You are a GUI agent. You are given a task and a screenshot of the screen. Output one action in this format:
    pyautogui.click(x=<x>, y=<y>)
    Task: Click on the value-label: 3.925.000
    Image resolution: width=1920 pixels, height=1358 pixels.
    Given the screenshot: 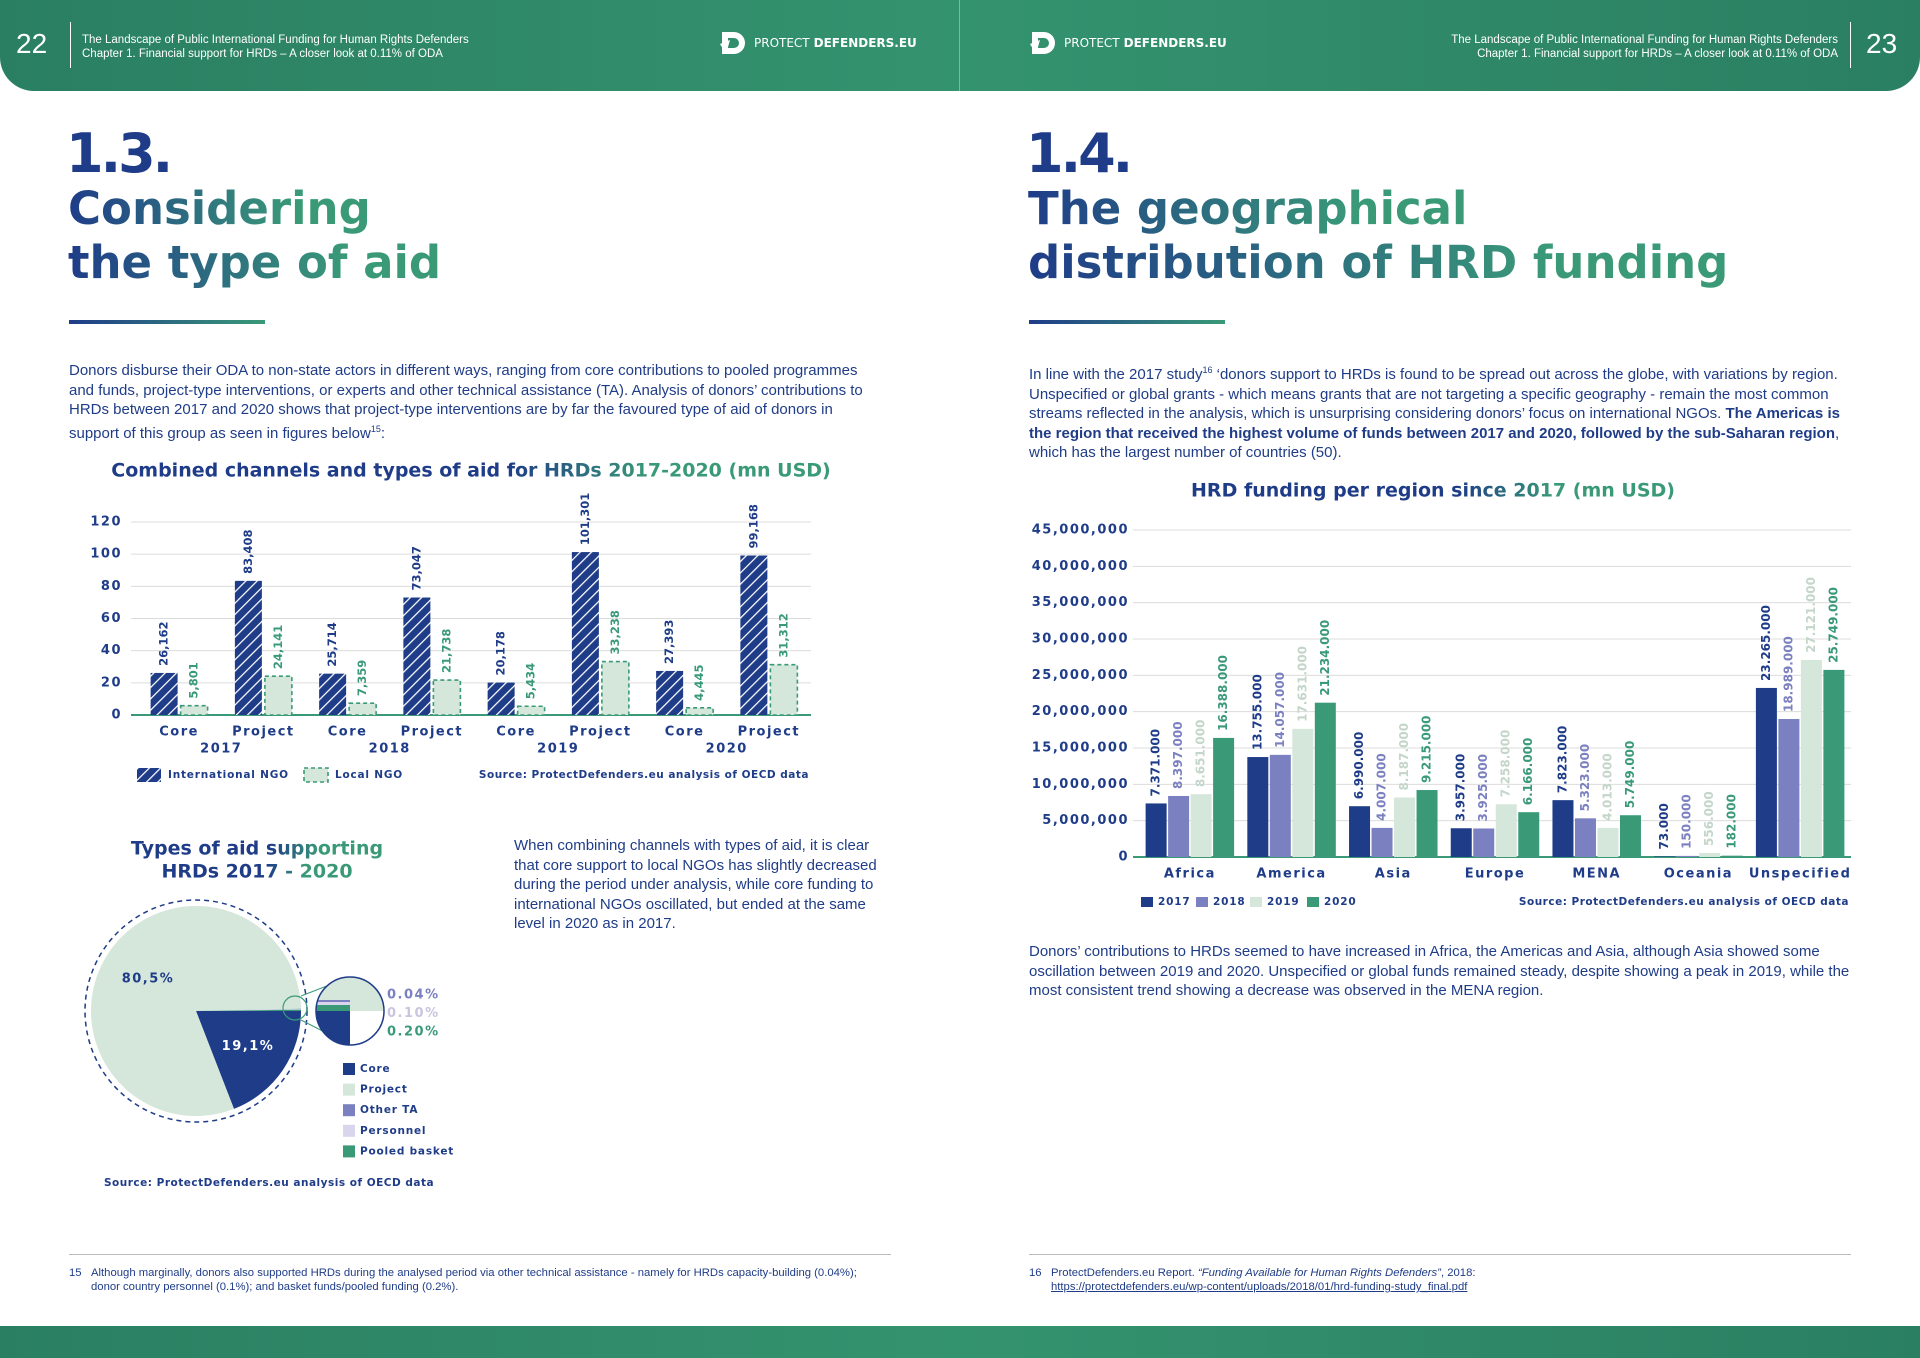 What is the action you would take?
    pyautogui.click(x=1483, y=788)
    